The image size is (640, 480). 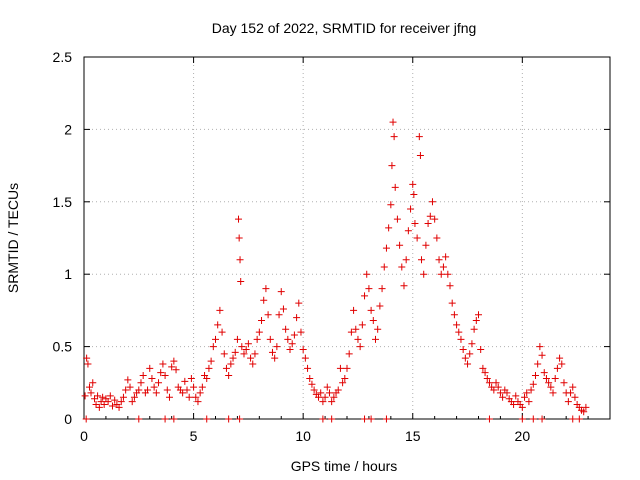 What do you see at coordinates (523, 436) in the screenshot?
I see `x-tick-label: 20` at bounding box center [523, 436].